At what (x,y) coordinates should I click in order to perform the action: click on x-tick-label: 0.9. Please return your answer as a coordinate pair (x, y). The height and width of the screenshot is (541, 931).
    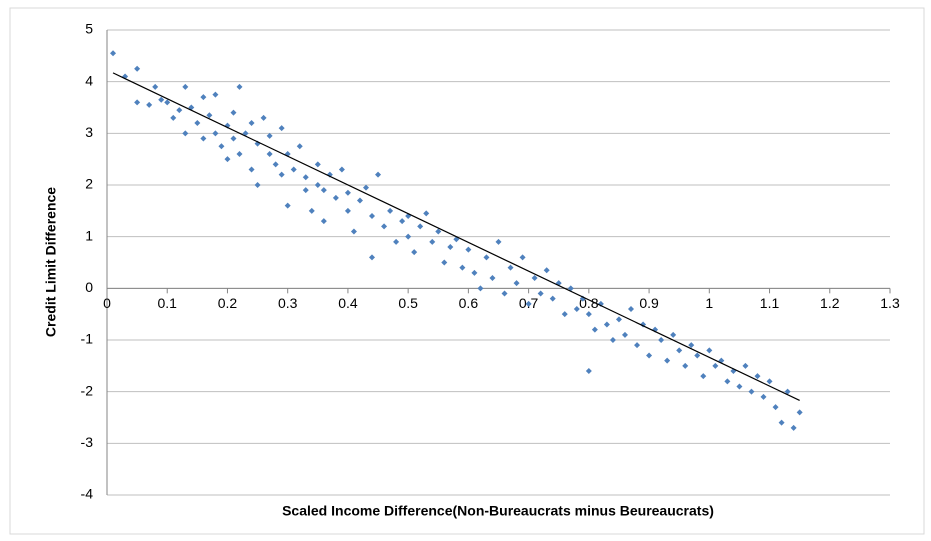
    Looking at the image, I should click on (649, 303).